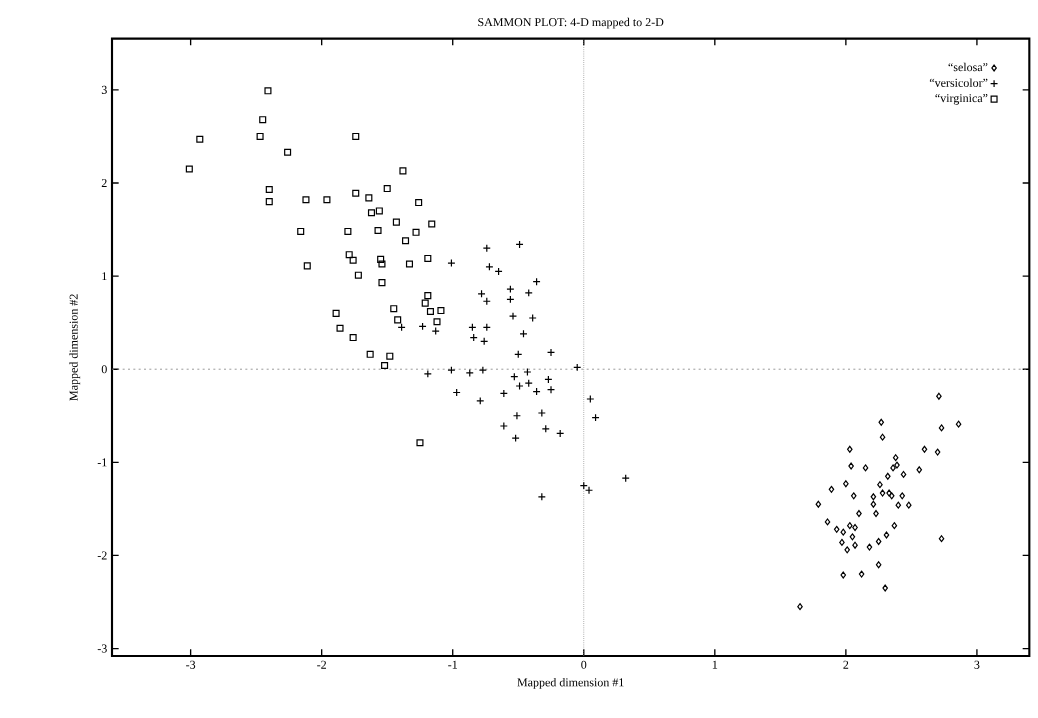 The width and height of the screenshot is (1038, 718). What do you see at coordinates (968, 67) in the screenshot?
I see `legend-label: “selosa”` at bounding box center [968, 67].